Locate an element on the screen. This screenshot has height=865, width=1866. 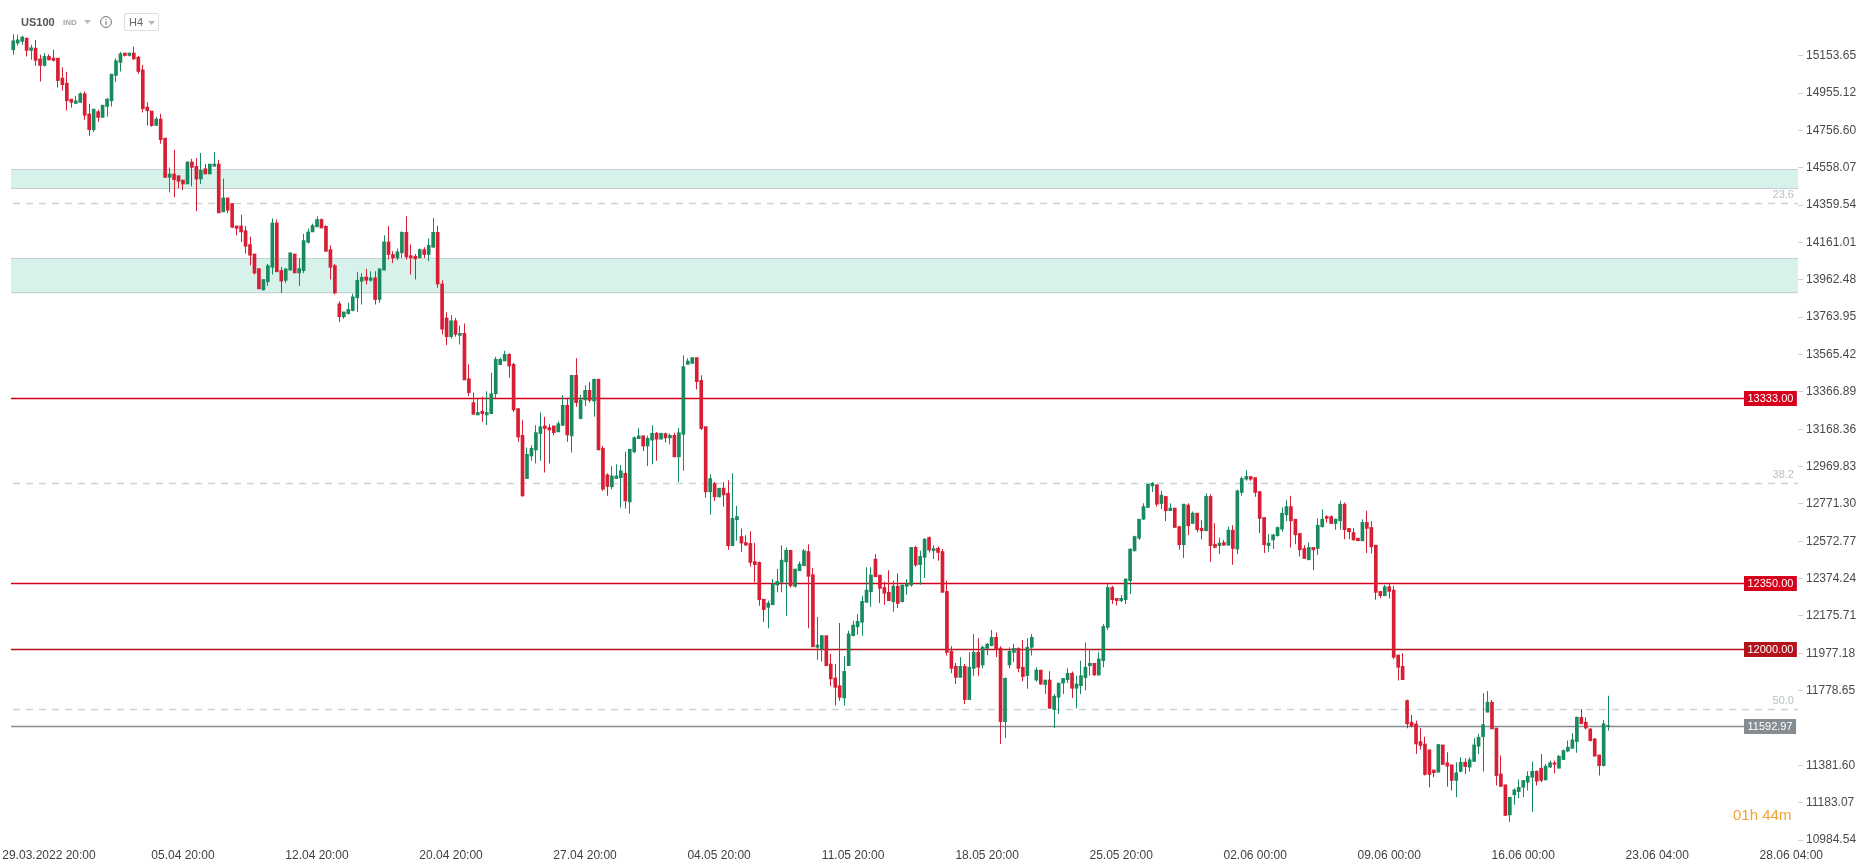
annotation: 23.6 is located at coordinates (1783, 193).